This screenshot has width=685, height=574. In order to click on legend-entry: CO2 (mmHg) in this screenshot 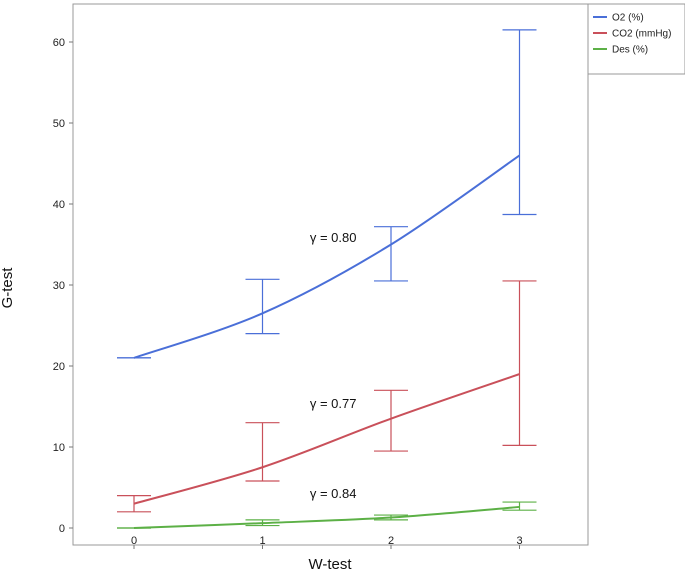, I will do `click(641, 34)`.